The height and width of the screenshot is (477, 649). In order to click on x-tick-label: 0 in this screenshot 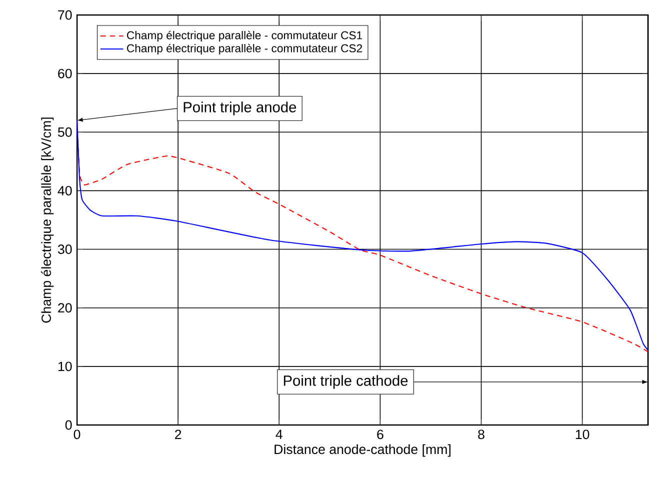, I will do `click(77, 435)`.